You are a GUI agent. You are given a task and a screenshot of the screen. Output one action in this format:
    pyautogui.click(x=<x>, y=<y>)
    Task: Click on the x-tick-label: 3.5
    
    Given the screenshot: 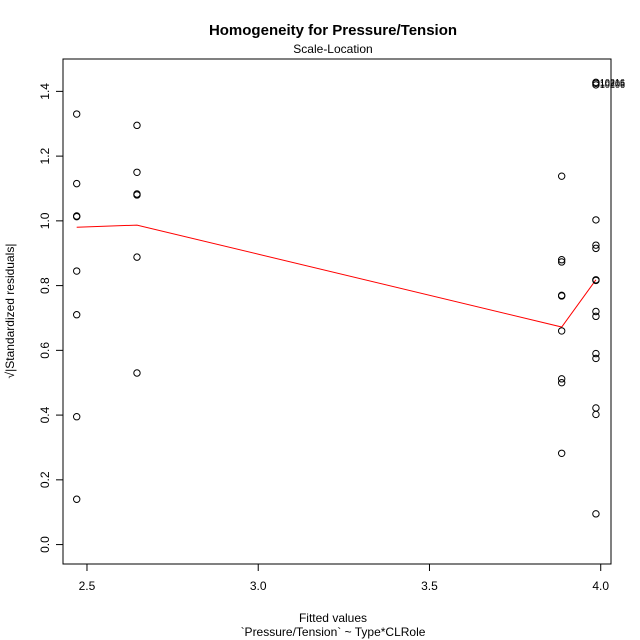 What is the action you would take?
    pyautogui.click(x=429, y=586)
    